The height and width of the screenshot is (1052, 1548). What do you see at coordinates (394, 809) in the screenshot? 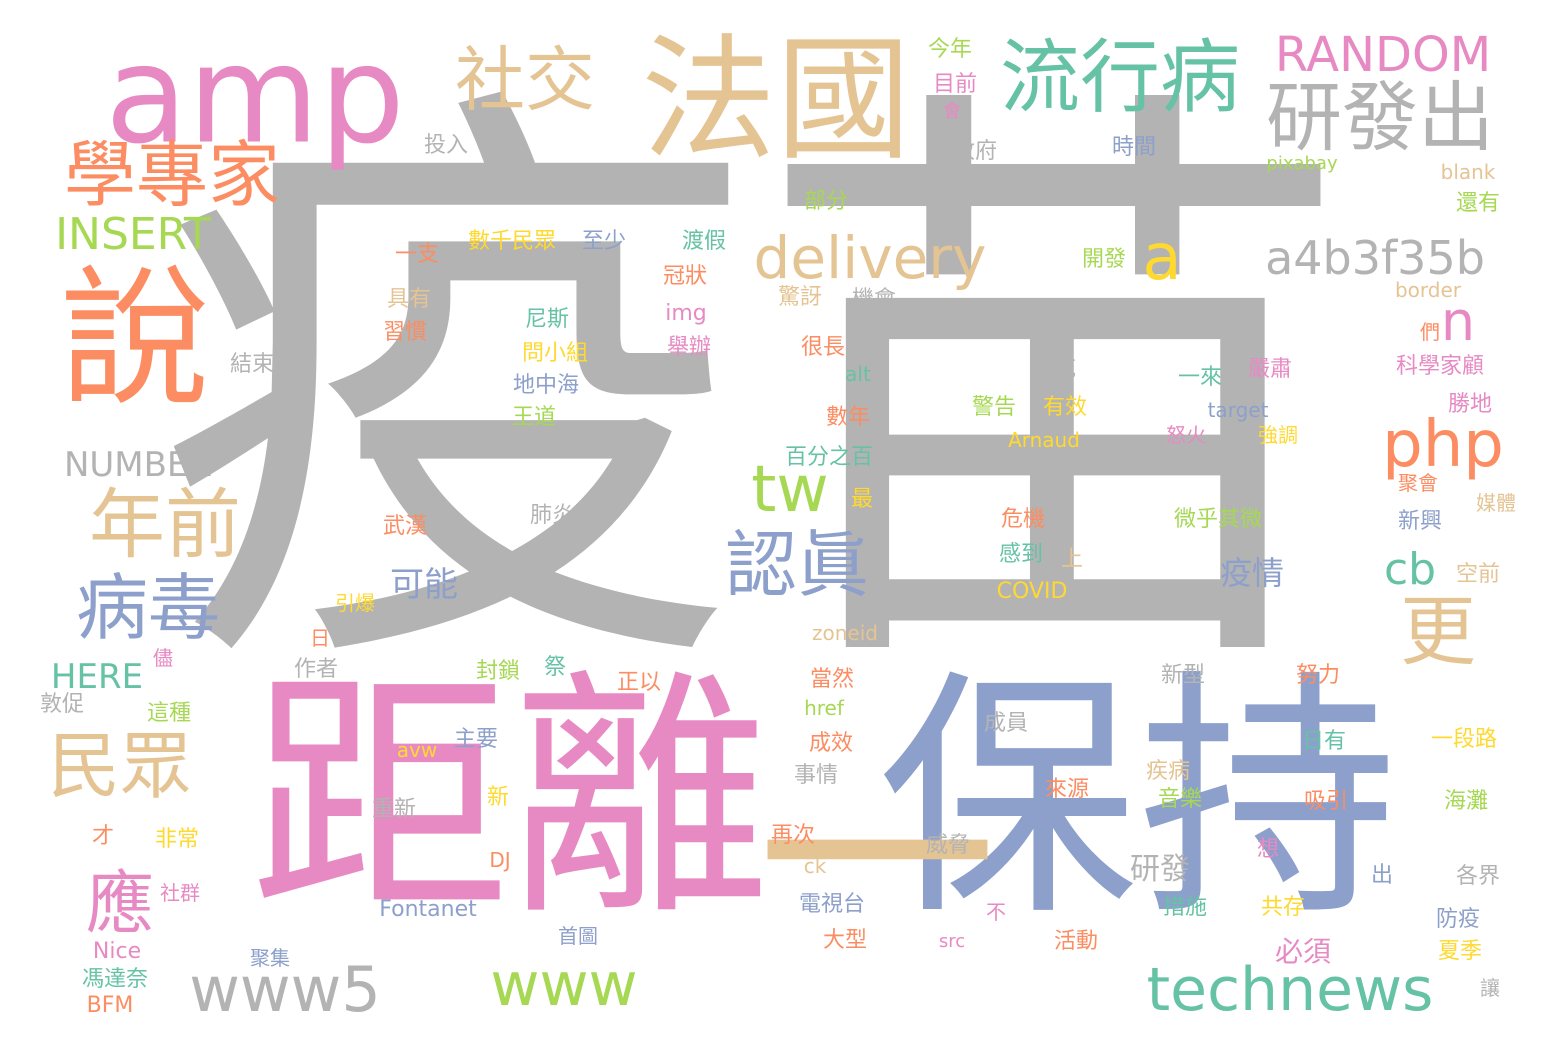
I see `word: 重新` at bounding box center [394, 809].